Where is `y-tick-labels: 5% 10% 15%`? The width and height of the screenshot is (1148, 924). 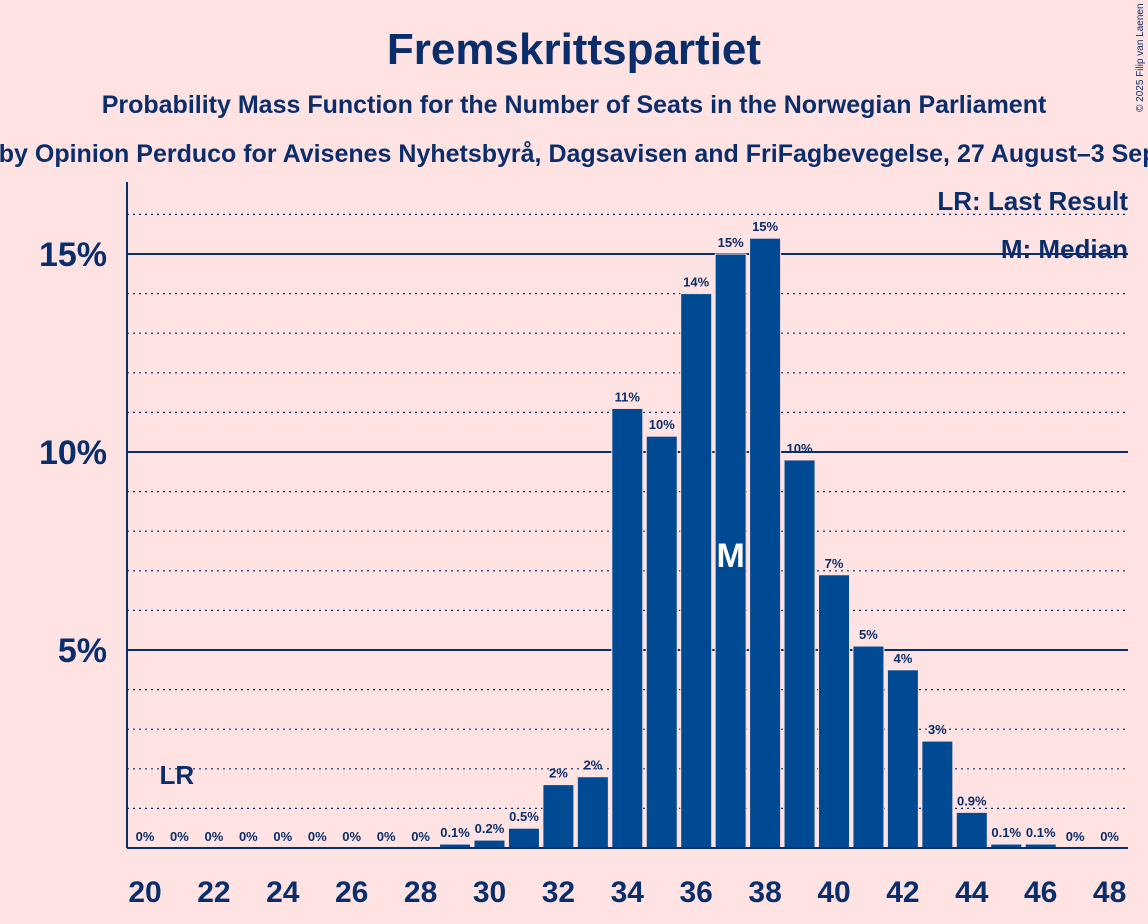 y-tick-labels: 5% 10% 15% is located at coordinates (73, 453).